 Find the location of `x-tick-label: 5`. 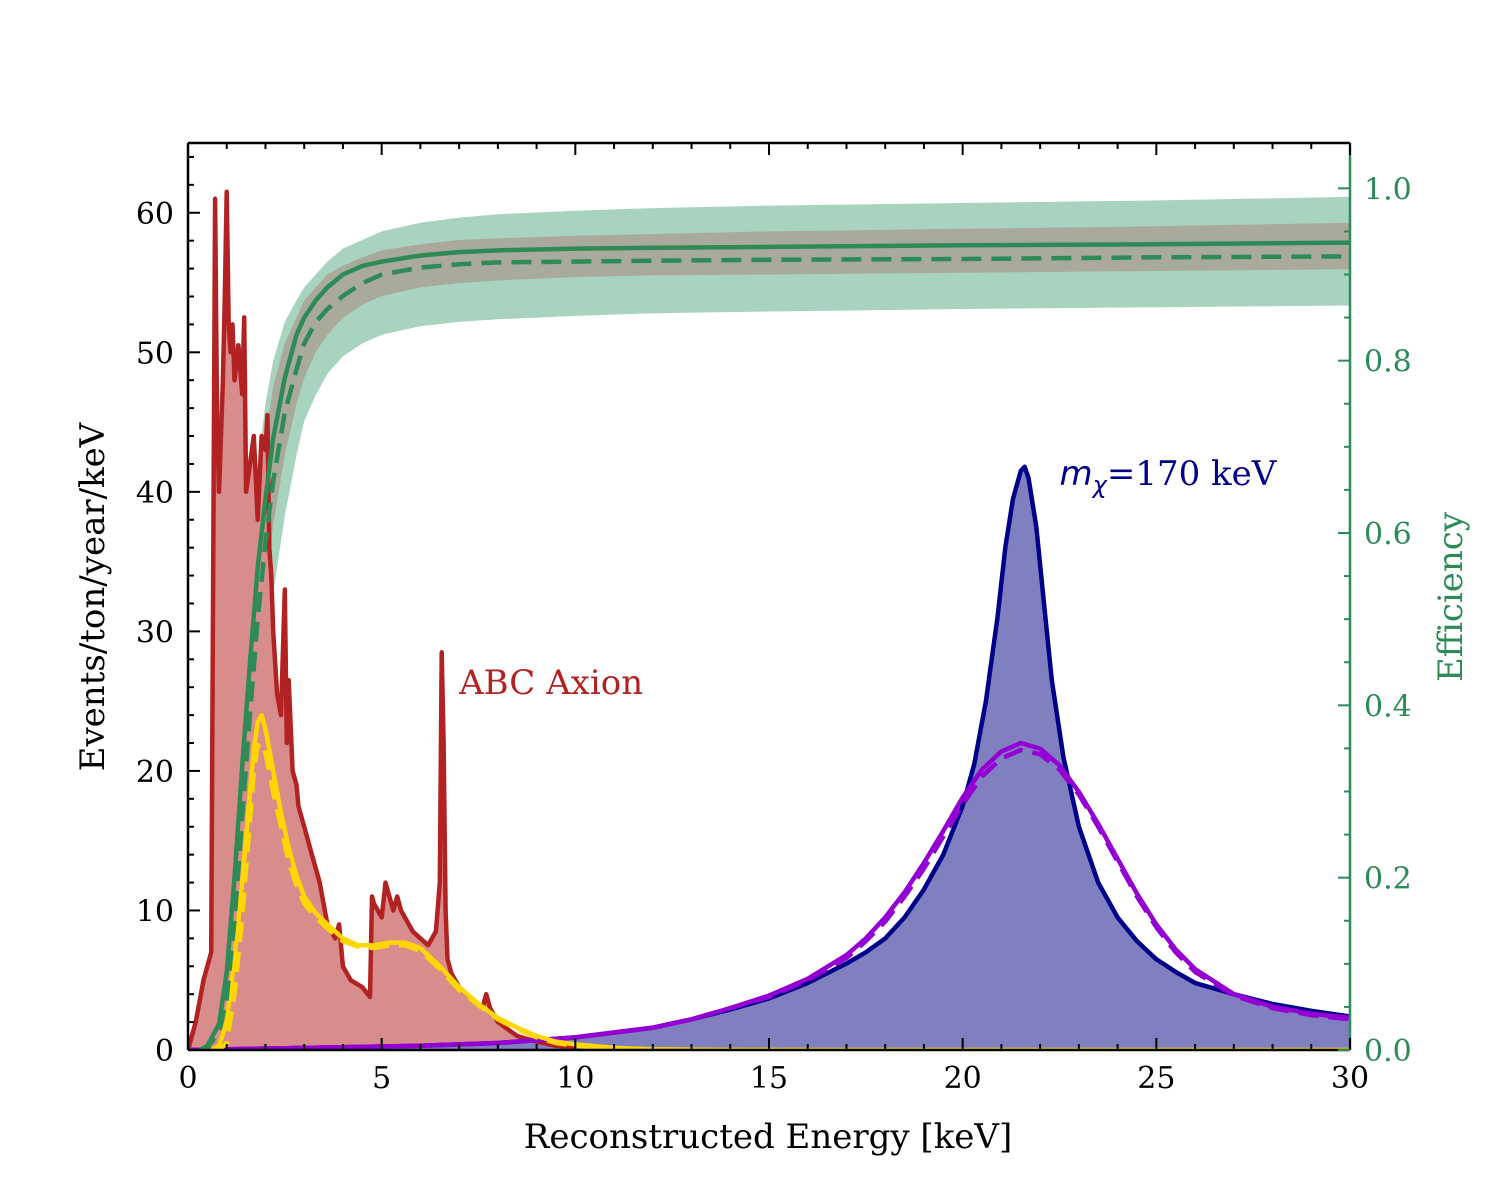

x-tick-label: 5 is located at coordinates (381, 1078).